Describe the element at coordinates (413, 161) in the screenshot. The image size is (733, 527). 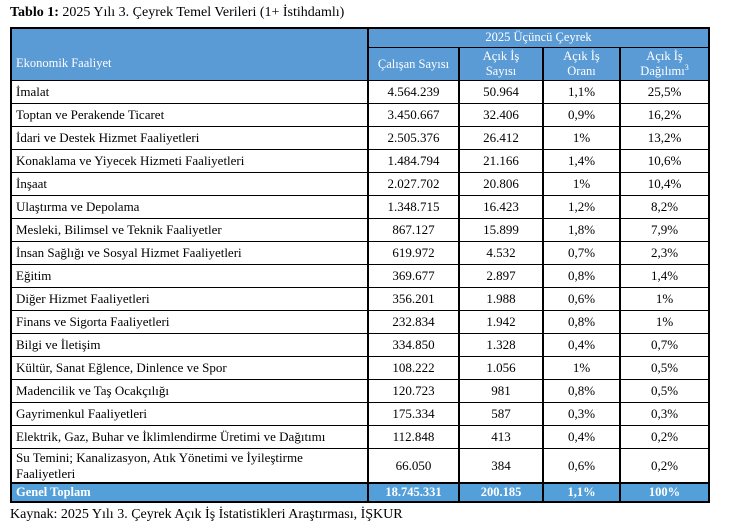
I see `cell-employees: 1.484.794` at that location.